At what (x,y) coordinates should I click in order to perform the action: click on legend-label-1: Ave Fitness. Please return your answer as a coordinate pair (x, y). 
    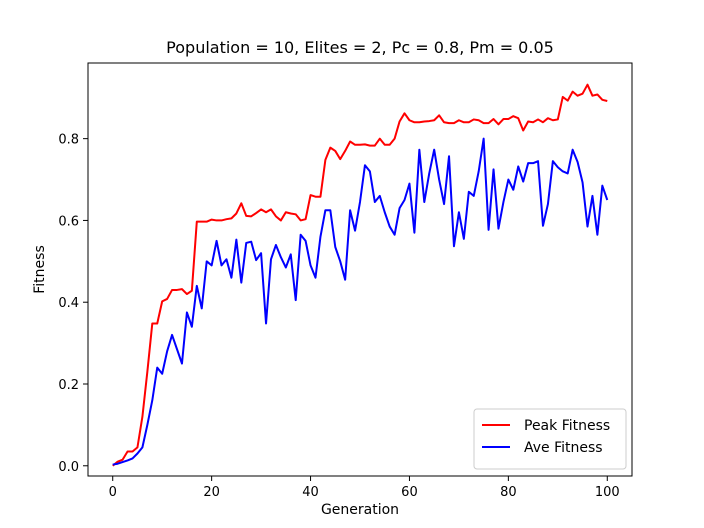
    Looking at the image, I should click on (563, 448).